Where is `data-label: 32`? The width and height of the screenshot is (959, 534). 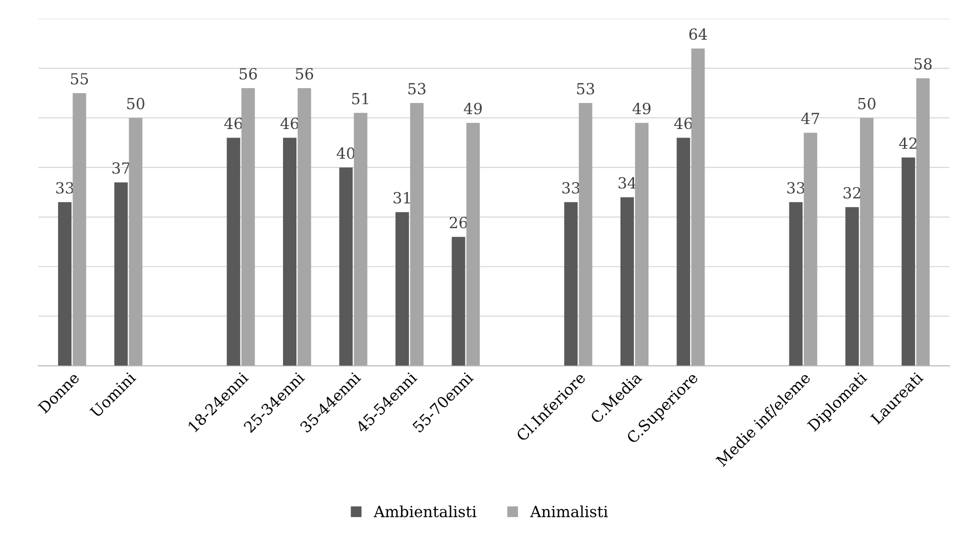
data-label: 32 is located at coordinates (852, 193).